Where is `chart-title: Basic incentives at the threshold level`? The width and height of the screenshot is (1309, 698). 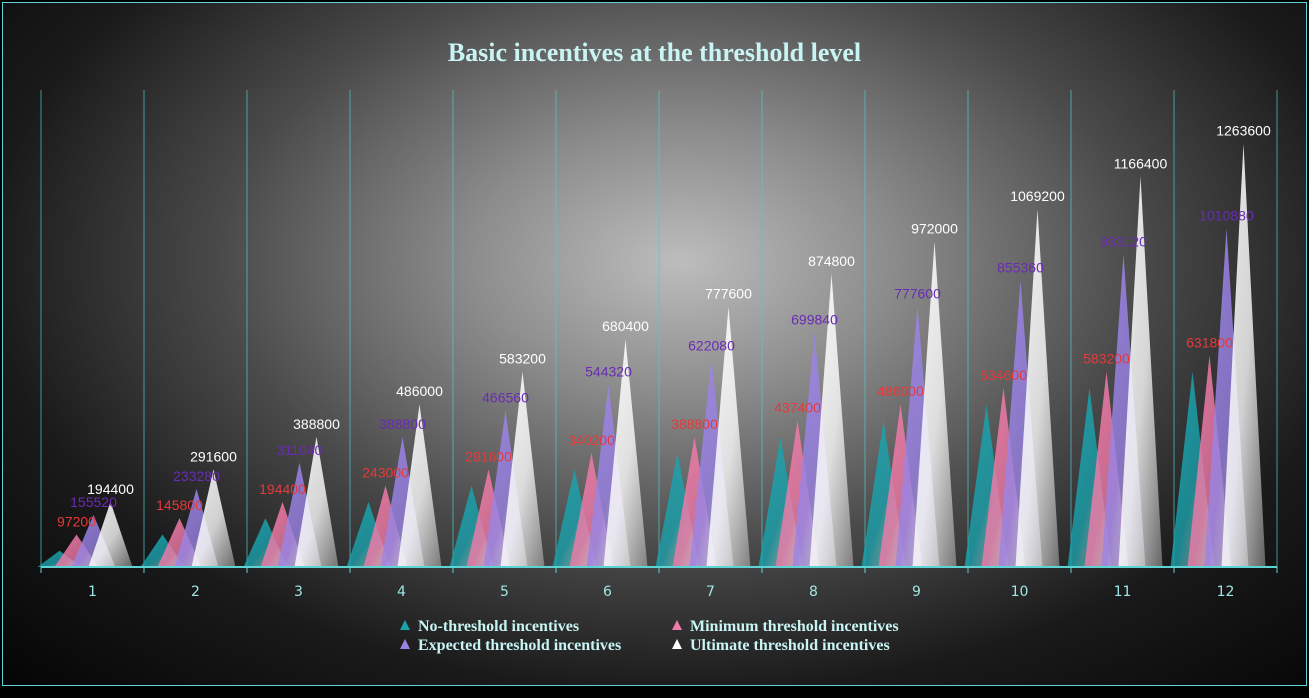 chart-title: Basic incentives at the threshold level is located at coordinates (654, 52).